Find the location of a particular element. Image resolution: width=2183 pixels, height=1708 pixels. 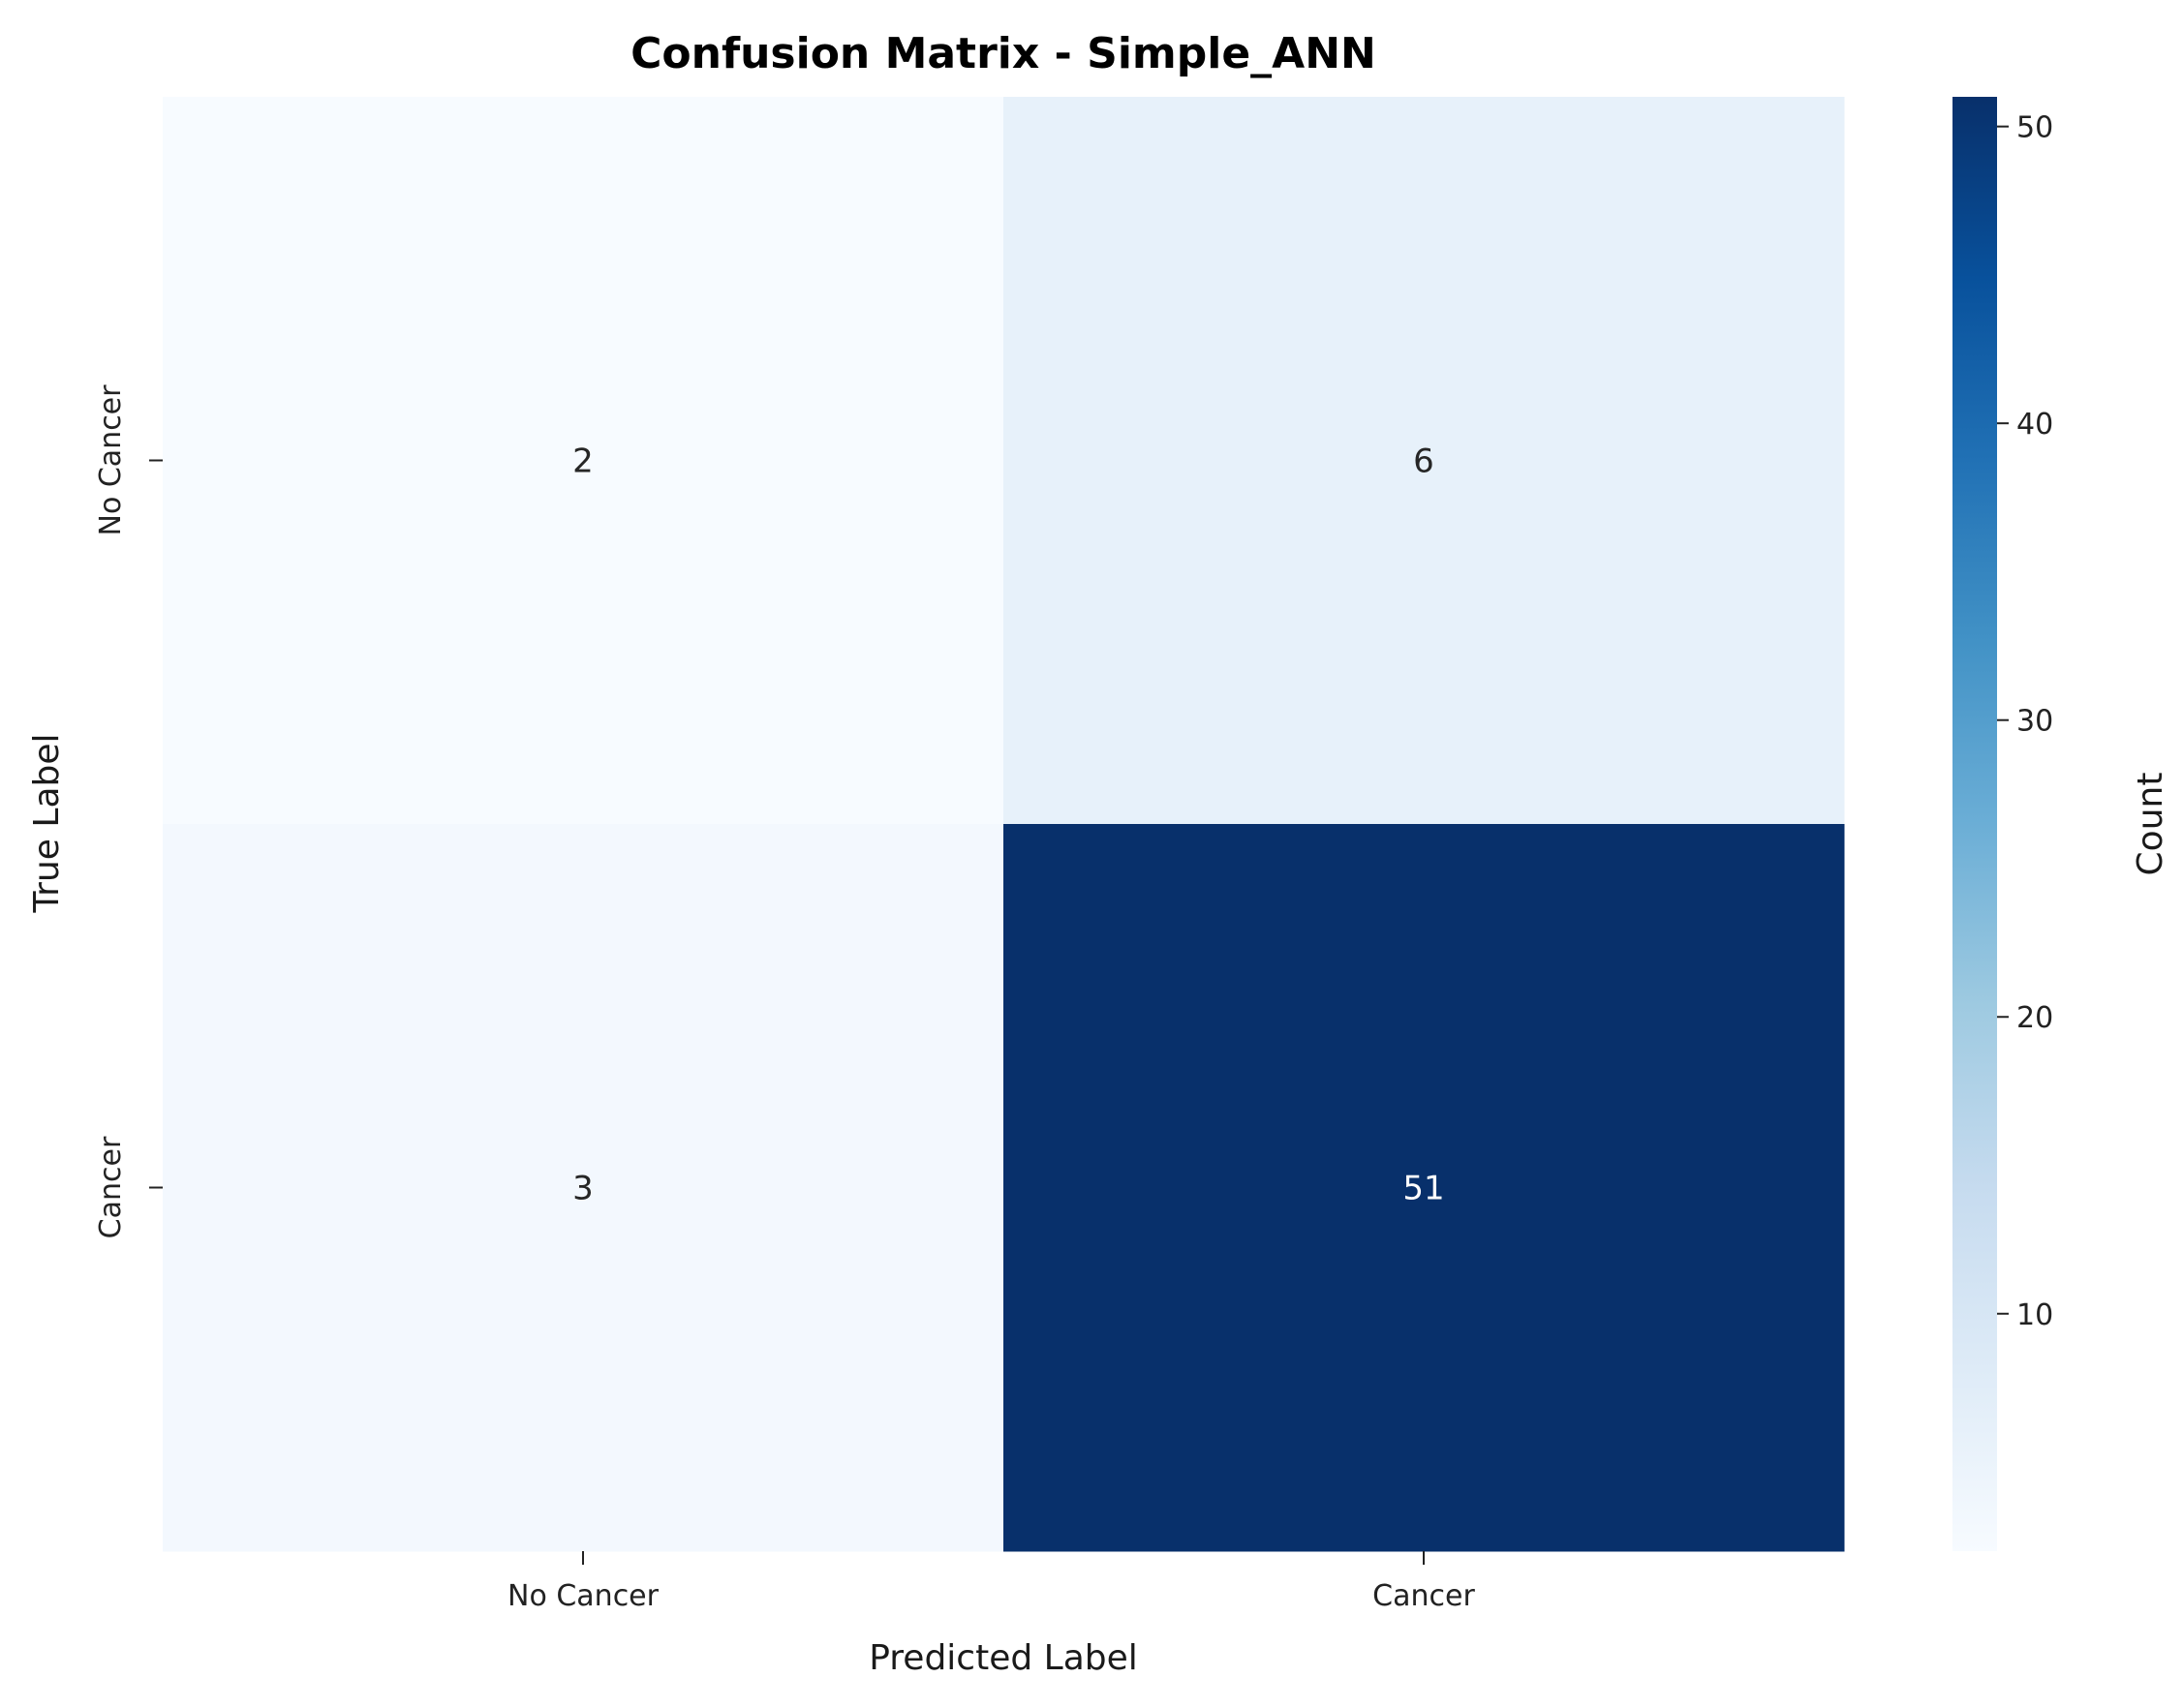

colorbar-tick-label: 10 is located at coordinates (2034, 1315).